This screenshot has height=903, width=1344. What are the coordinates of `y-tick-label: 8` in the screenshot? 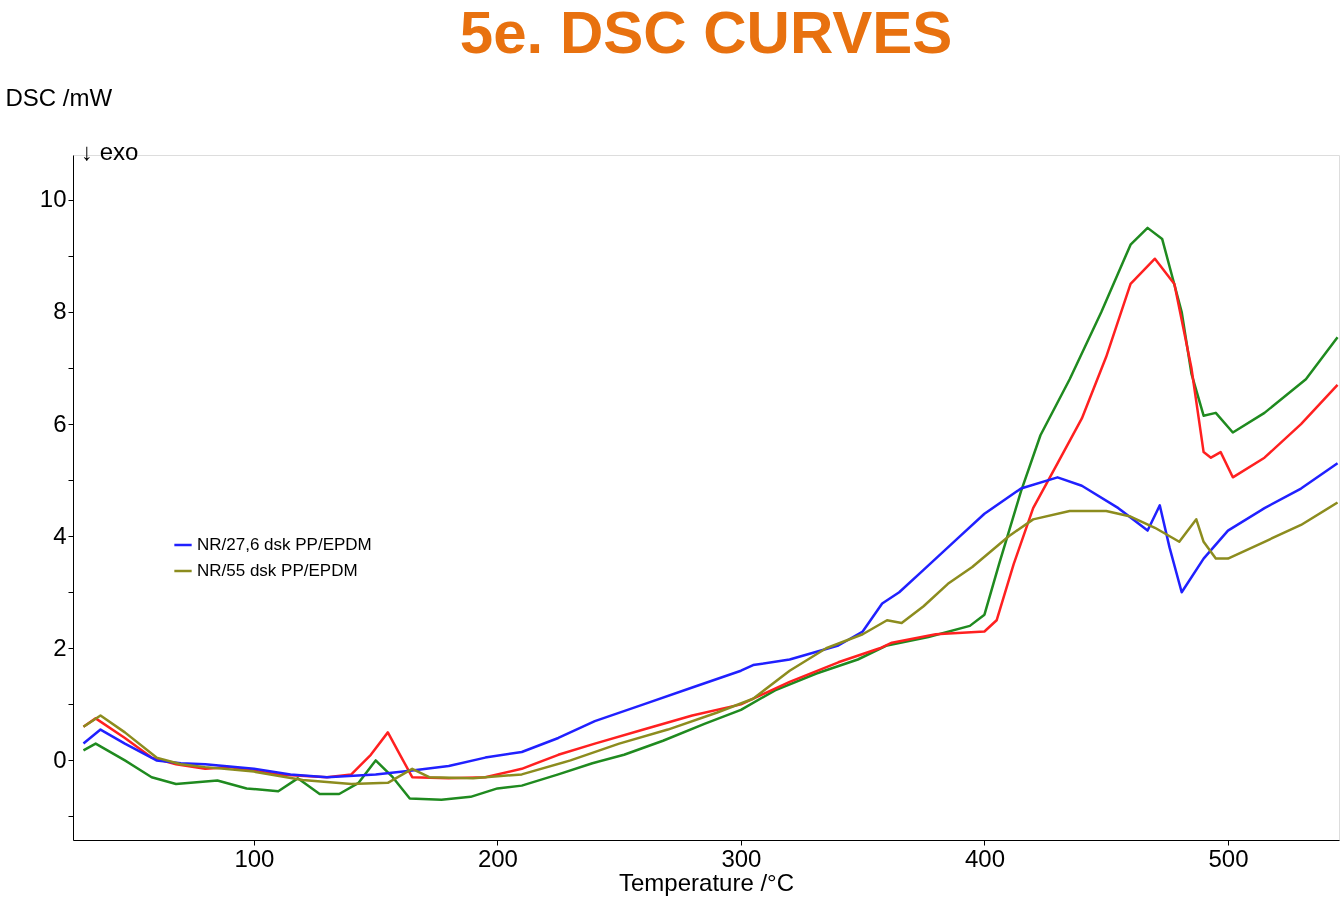 It's located at (60, 311).